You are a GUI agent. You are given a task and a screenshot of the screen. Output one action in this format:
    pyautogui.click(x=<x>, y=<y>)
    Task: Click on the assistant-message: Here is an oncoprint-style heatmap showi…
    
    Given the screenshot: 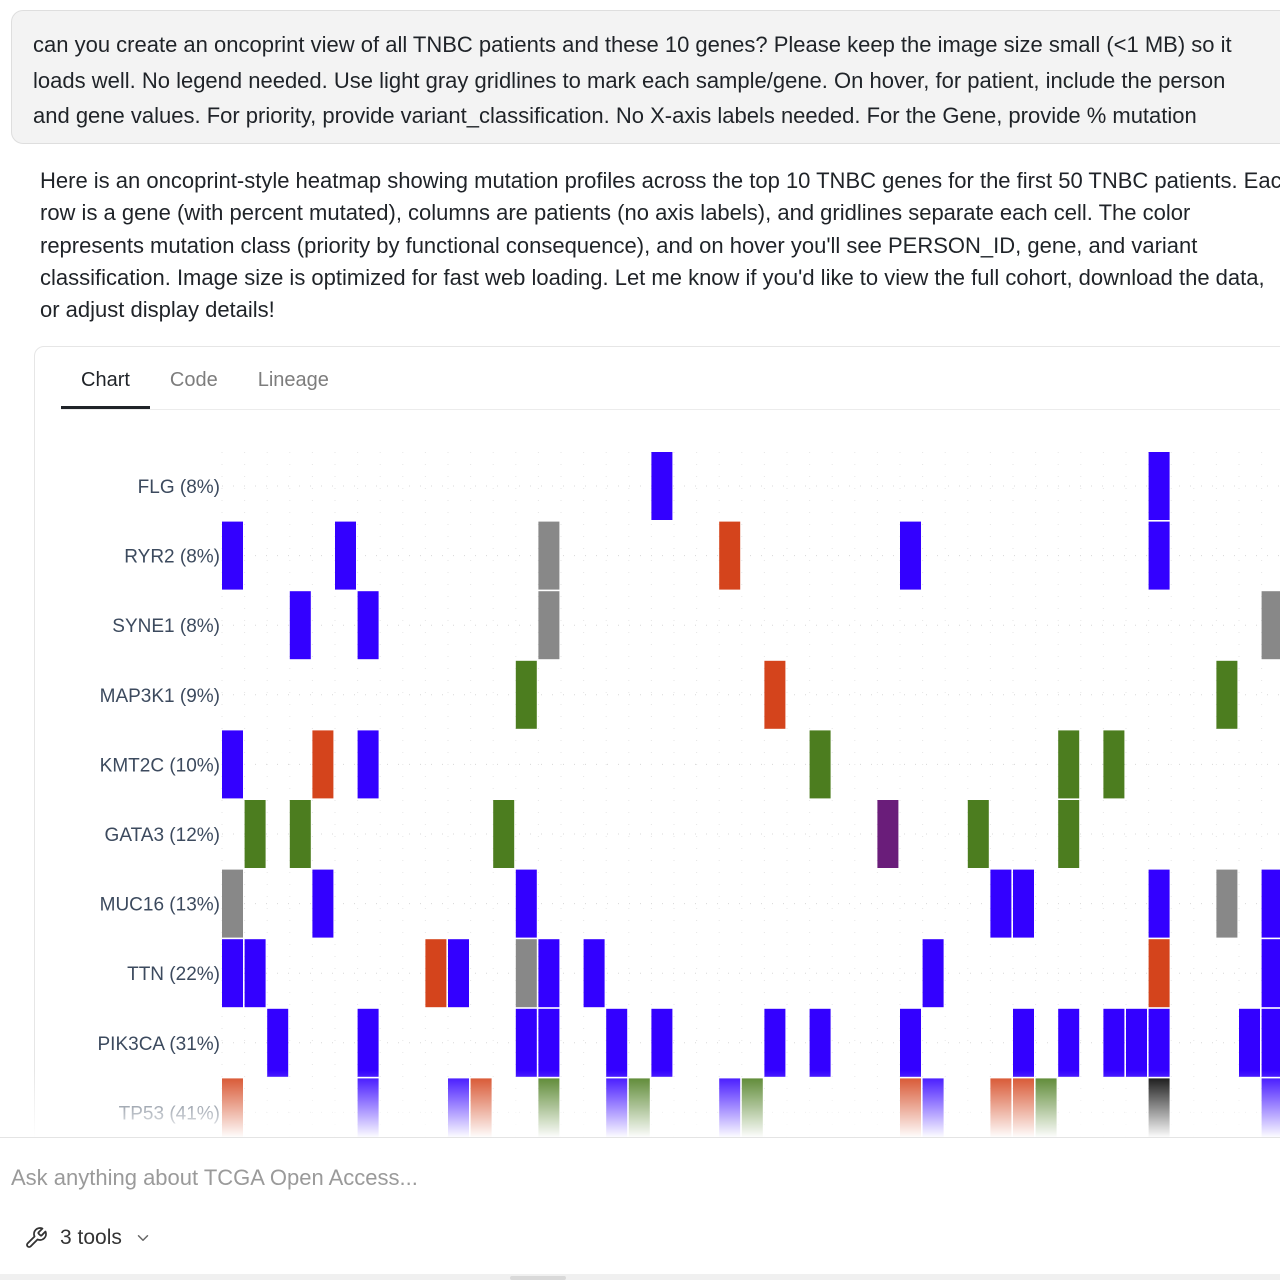 What is the action you would take?
    pyautogui.click(x=660, y=245)
    